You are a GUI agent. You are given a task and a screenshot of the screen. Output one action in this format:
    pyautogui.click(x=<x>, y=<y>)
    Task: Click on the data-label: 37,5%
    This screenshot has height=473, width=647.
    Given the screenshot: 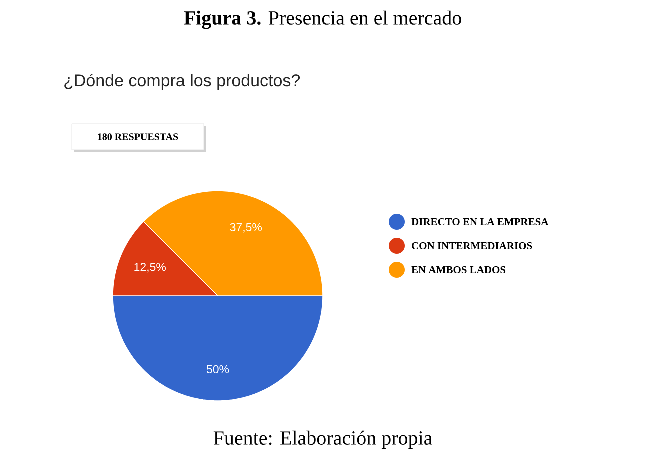 What is the action you would take?
    pyautogui.click(x=246, y=228)
    